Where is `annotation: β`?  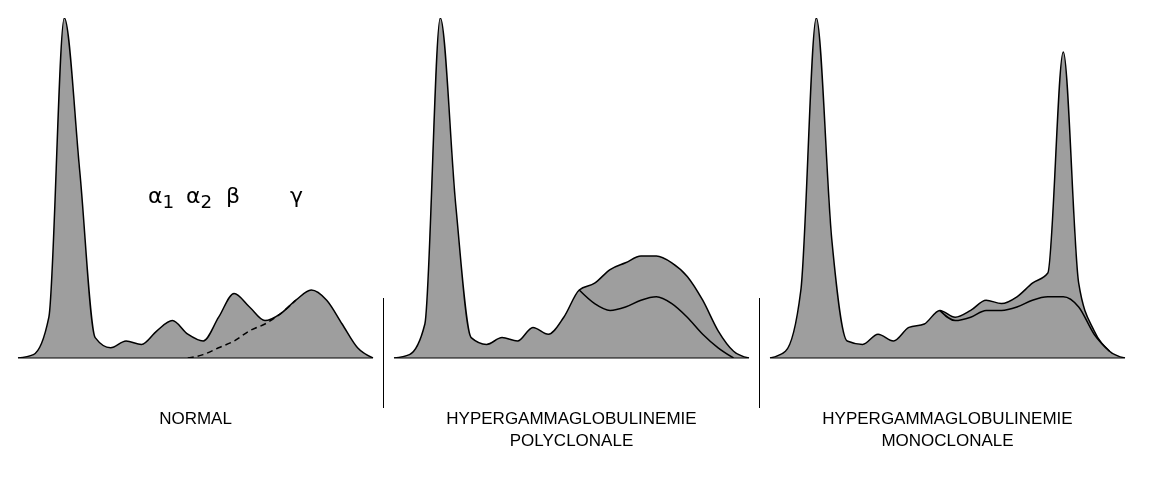 annotation: β is located at coordinates (233, 195).